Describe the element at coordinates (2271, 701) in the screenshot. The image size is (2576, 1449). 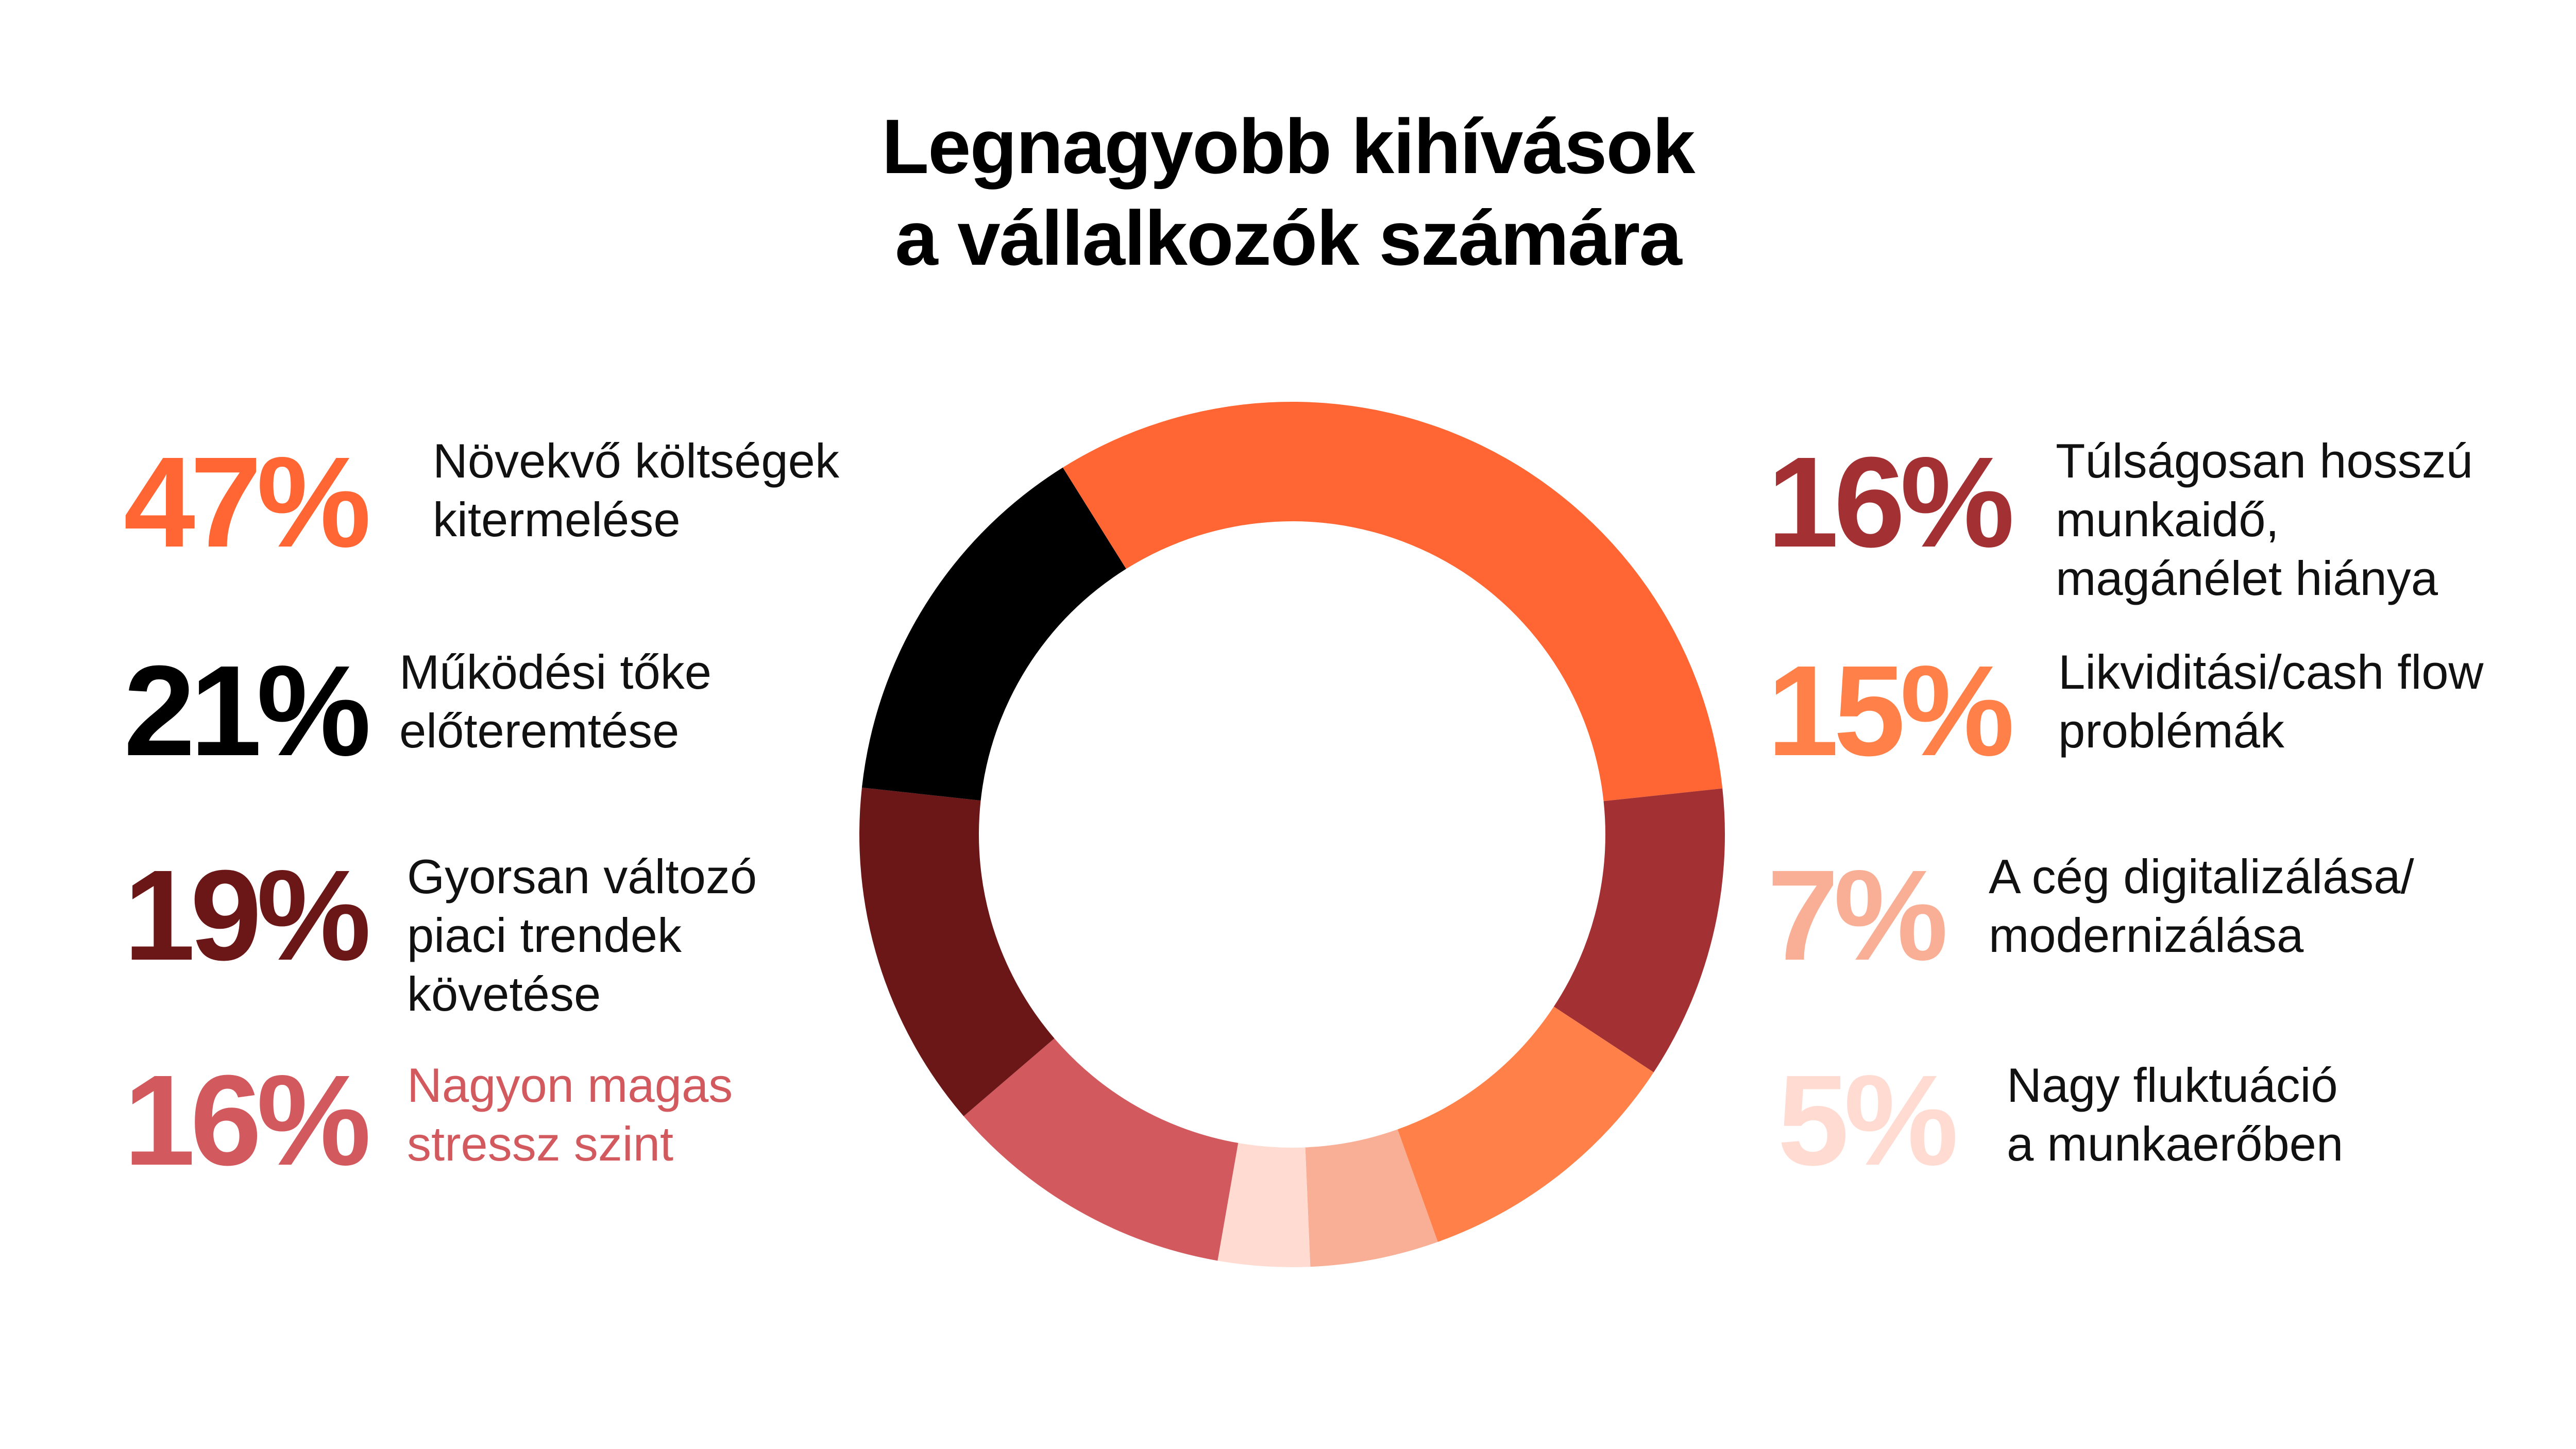
I see `legend-text-liquidity: Likviditási/cash flow problémák` at that location.